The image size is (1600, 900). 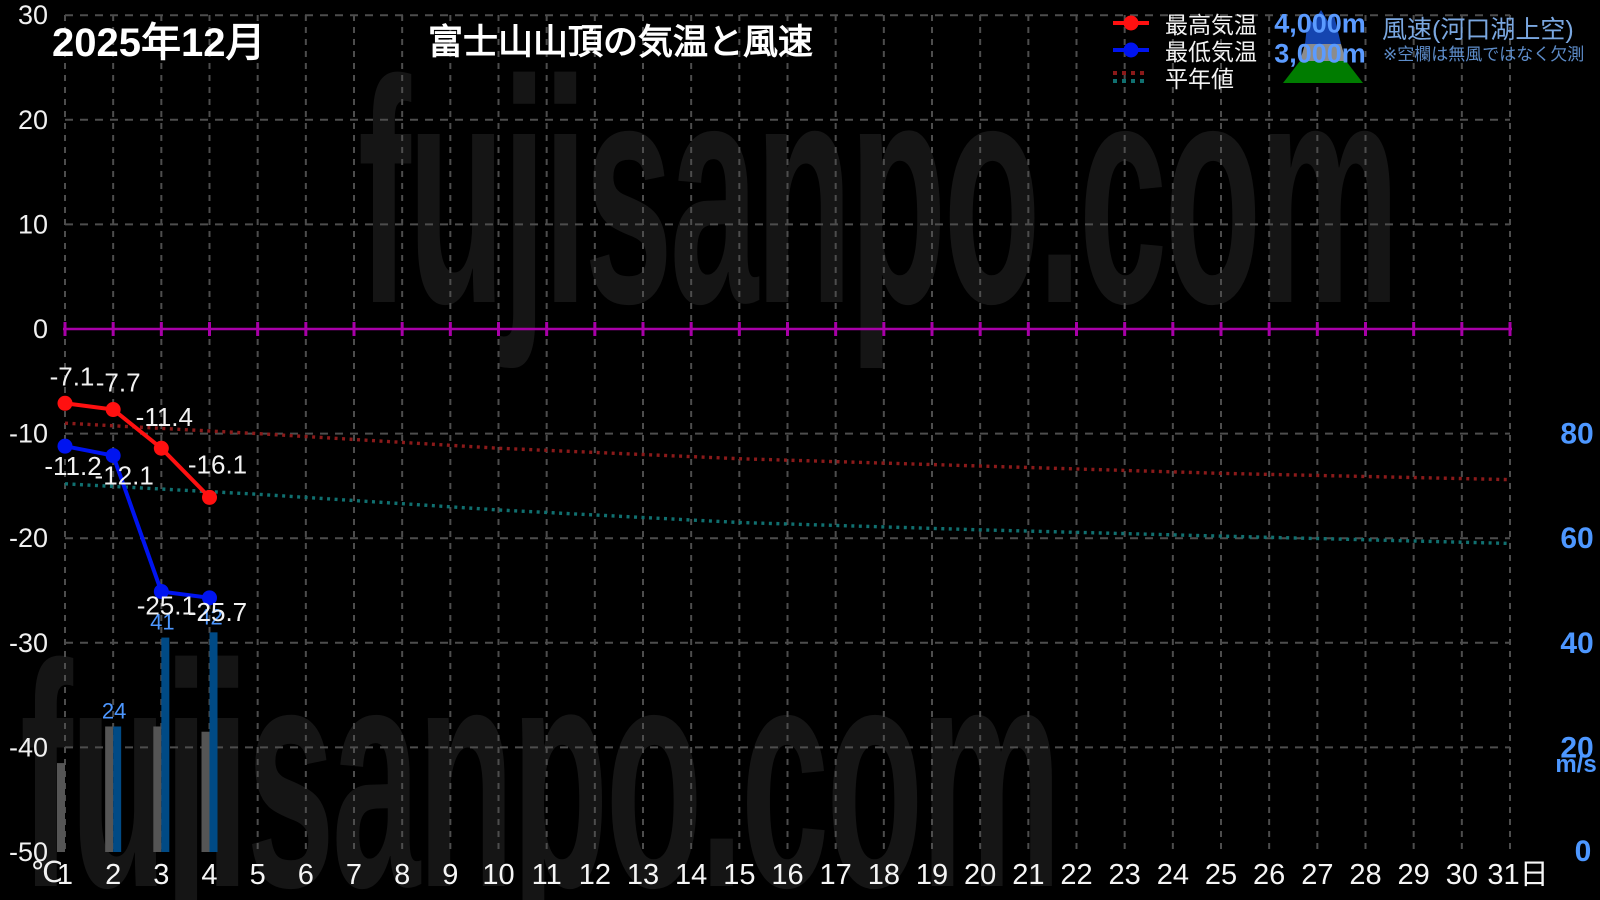 What do you see at coordinates (1199, 79) in the screenshot?
I see `legend-label-normal: 平年値` at bounding box center [1199, 79].